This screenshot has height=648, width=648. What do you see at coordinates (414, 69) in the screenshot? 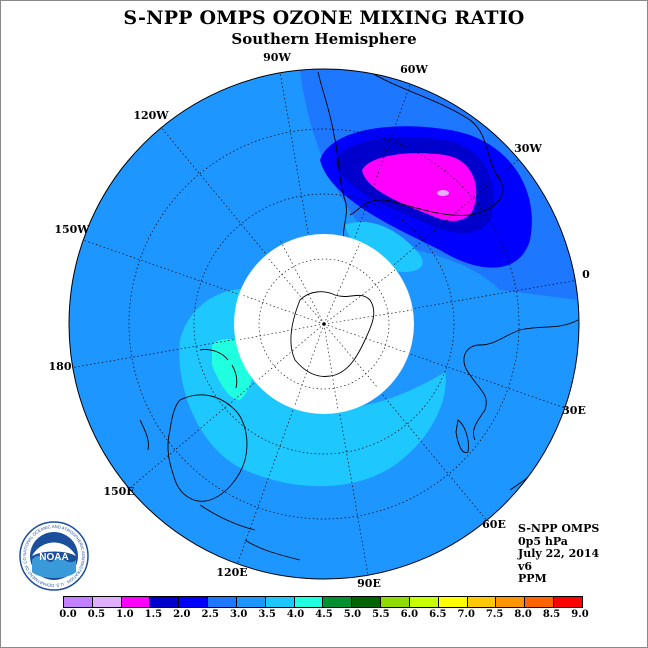
I see `lon-label-60w: 60W` at bounding box center [414, 69].